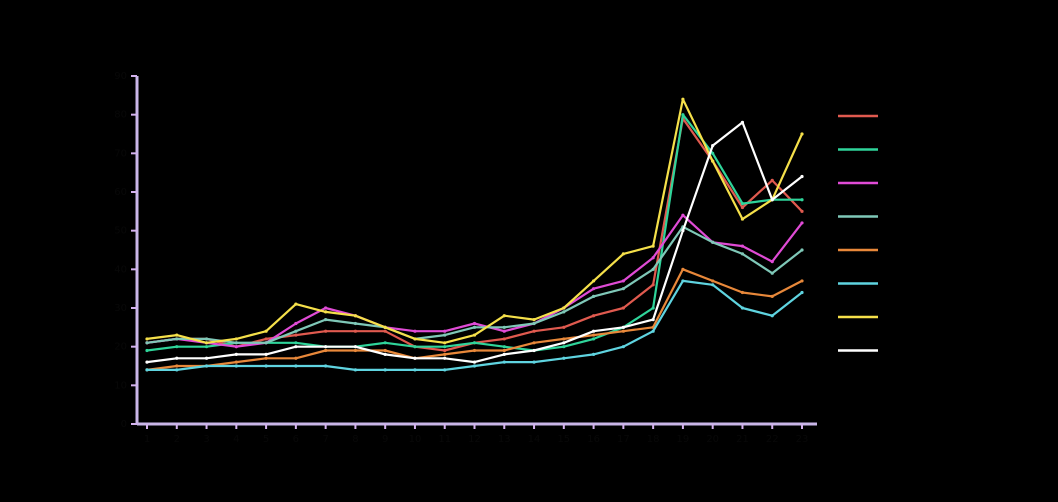 The width and height of the screenshot is (1058, 502). What do you see at coordinates (266, 439) in the screenshot?
I see `x-tick-label: 5` at bounding box center [266, 439].